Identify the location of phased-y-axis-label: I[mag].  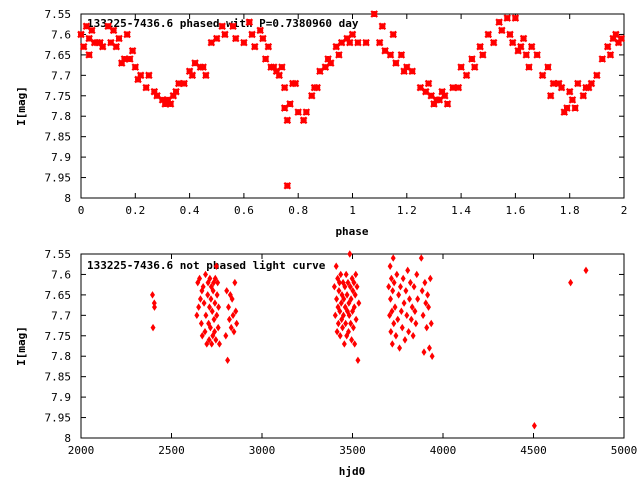
(21, 106).